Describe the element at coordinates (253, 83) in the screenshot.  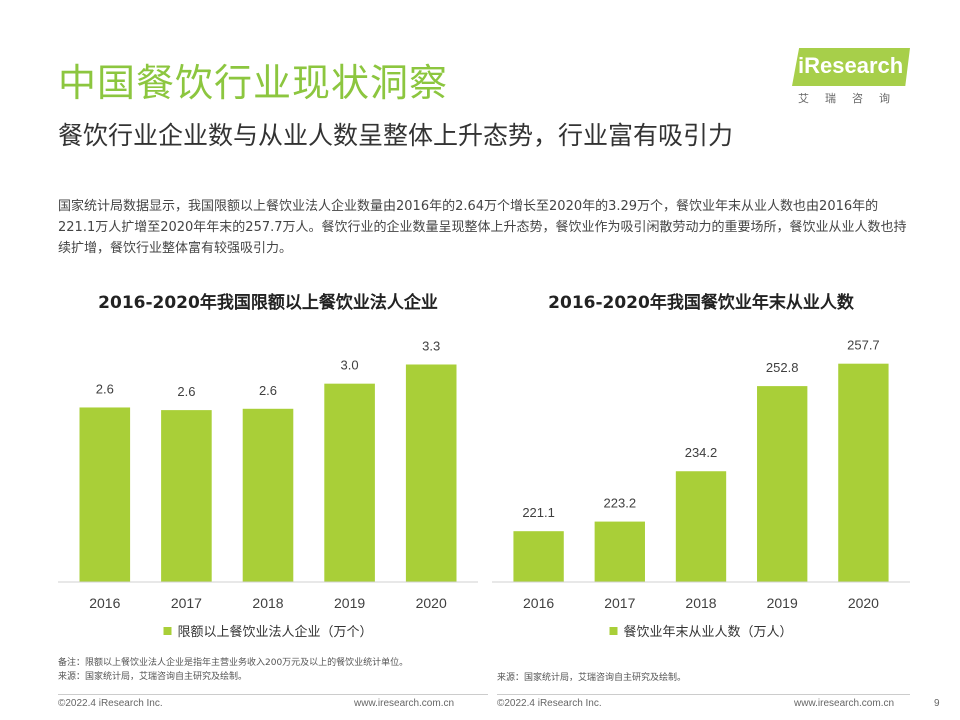
I see `page-title: 中国餐饮行业现状洞察` at that location.